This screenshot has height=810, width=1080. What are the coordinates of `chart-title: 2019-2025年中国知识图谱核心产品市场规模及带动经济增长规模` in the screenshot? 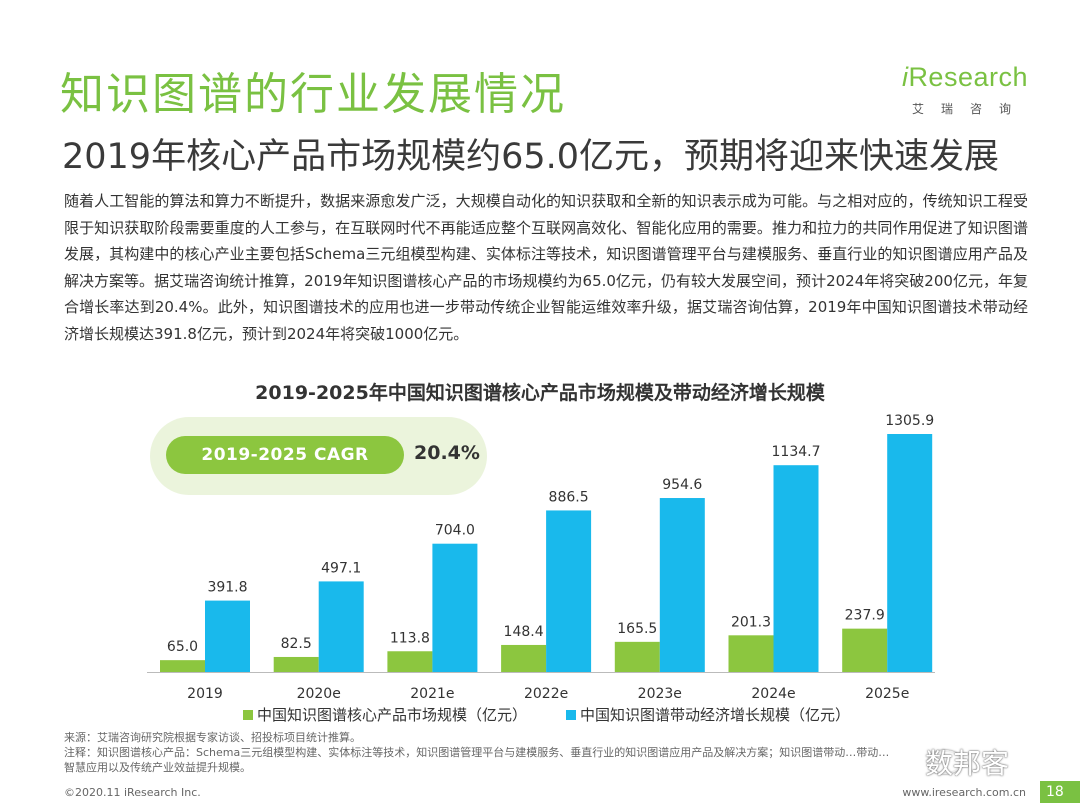 It's located at (540, 393).